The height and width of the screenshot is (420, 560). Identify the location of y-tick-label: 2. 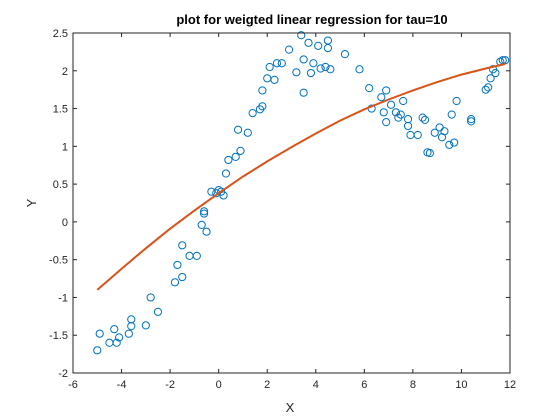
(65, 72).